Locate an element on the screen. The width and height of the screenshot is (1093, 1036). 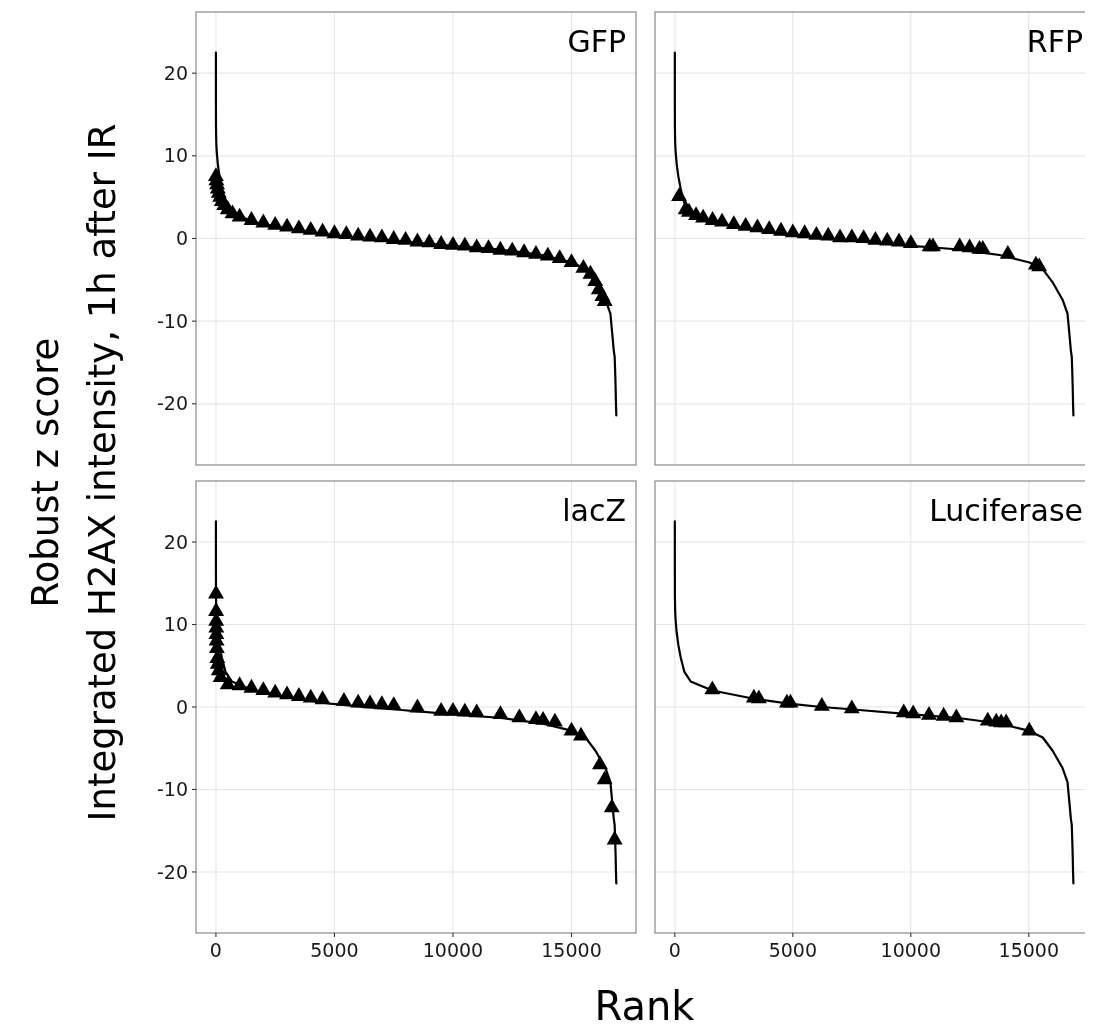
chart-title: lacZ is located at coordinates (594, 510).